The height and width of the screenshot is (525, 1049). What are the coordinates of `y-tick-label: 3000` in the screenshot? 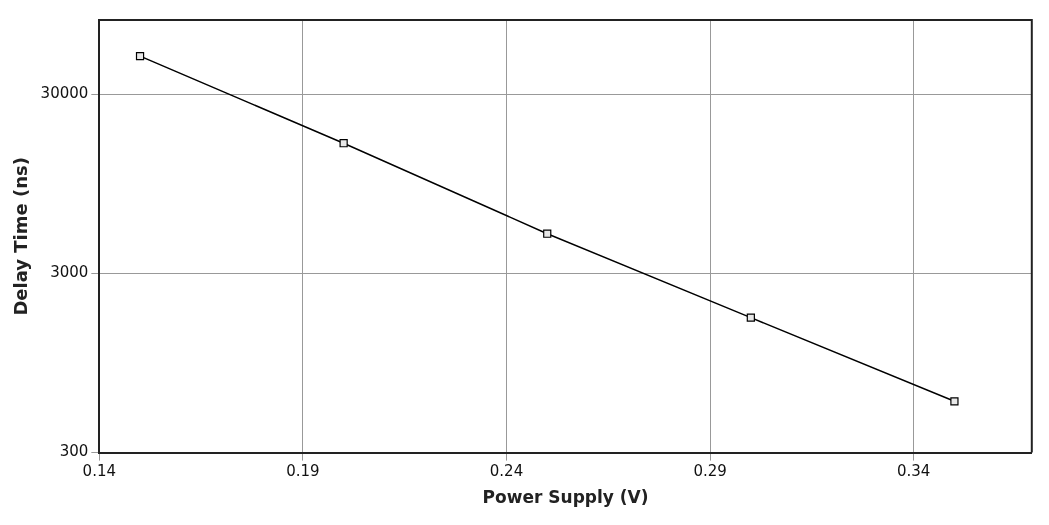 It's located at (69, 272).